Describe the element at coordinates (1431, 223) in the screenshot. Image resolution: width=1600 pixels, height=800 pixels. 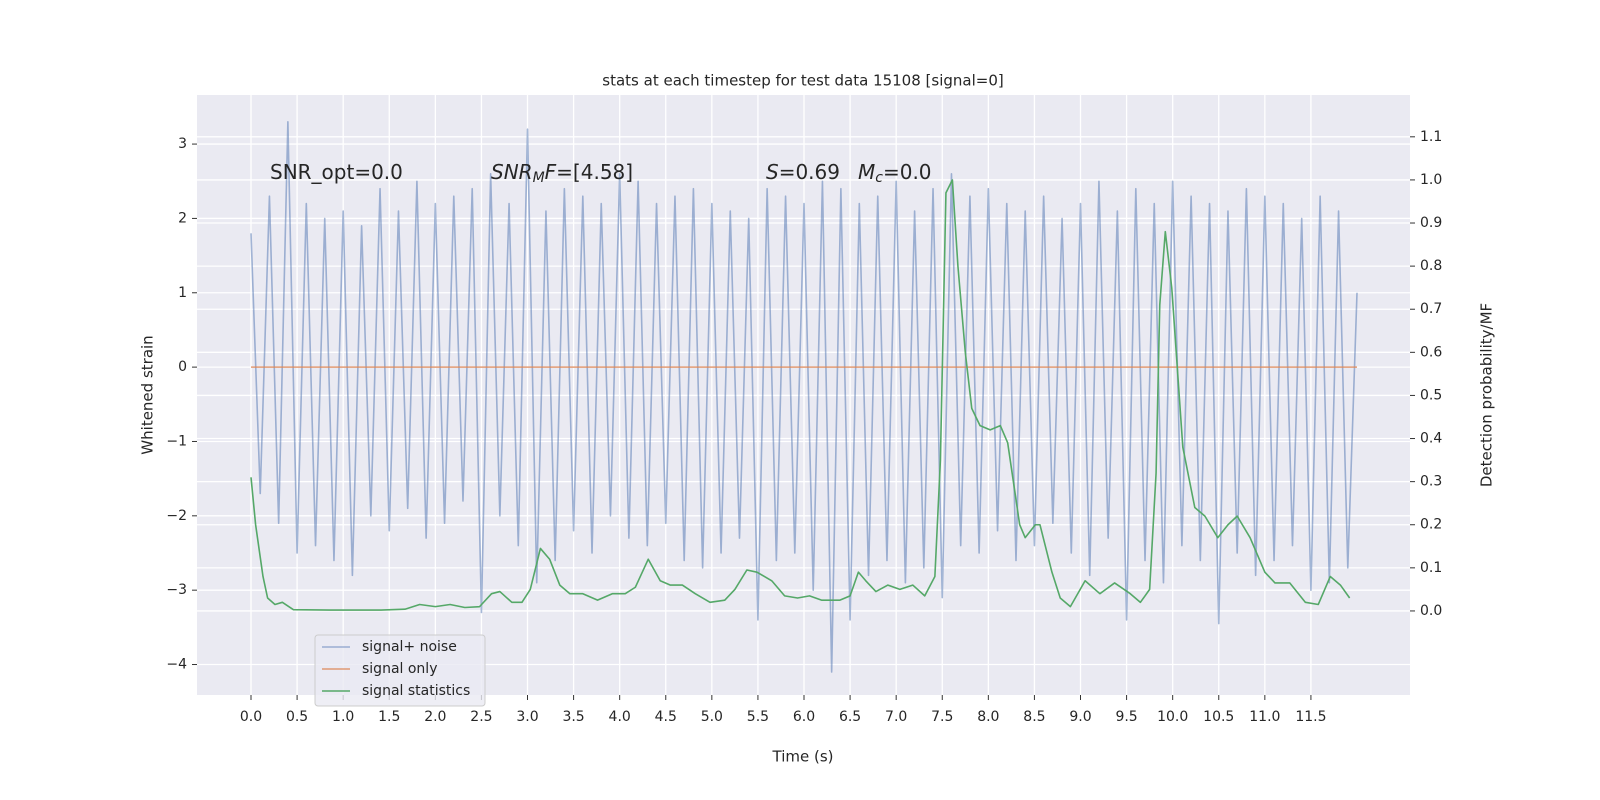
I see `y2-tick-label: 0.9` at that location.